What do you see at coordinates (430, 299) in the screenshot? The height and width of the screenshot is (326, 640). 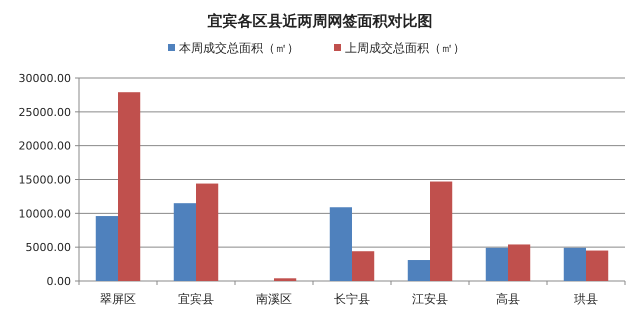 I see `x-tick-label: 江安县` at bounding box center [430, 299].